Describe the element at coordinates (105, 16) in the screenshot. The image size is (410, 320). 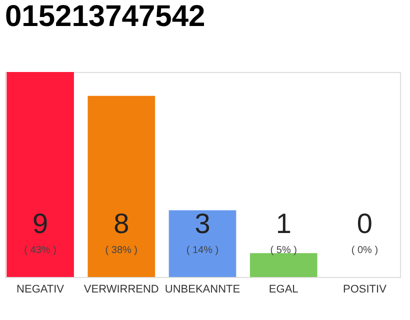
I see `chart-title: 015213747542` at that location.